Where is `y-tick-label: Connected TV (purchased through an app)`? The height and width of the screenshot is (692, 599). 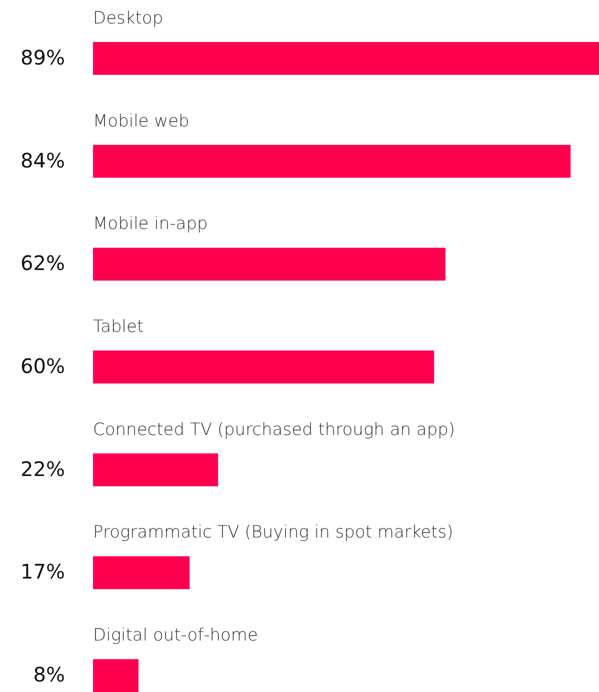 y-tick-label: Connected TV (purchased through an app) is located at coordinates (274, 430).